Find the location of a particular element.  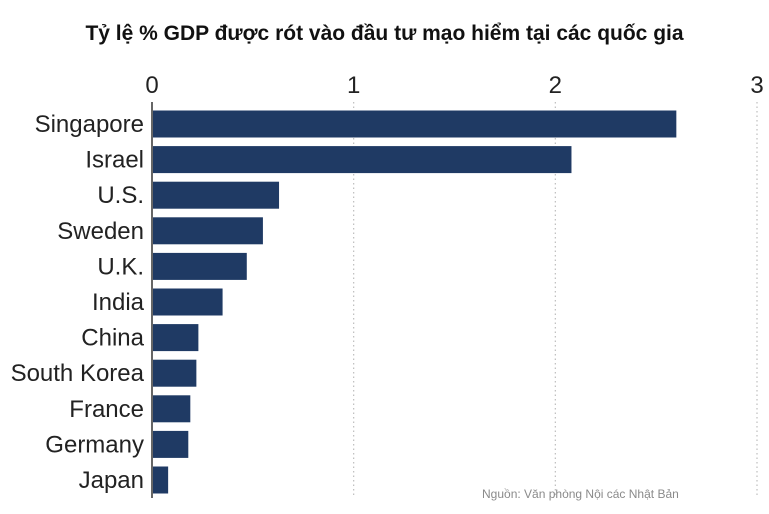

category-label: U.K. is located at coordinates (120, 266).